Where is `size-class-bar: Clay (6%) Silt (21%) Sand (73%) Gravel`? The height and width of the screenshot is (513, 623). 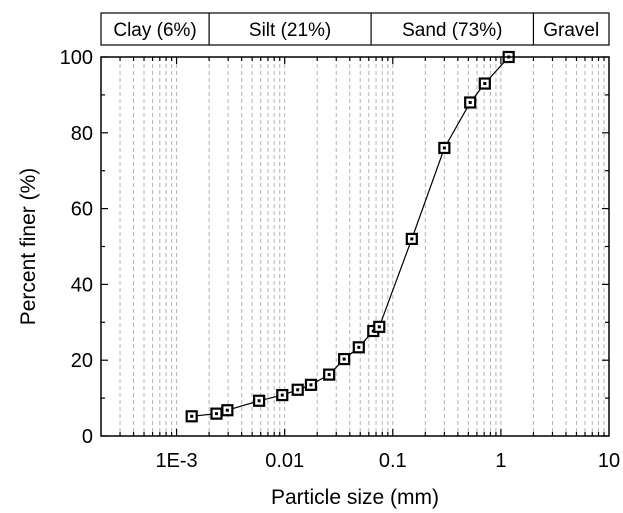 size-class-bar: Clay (6%) Silt (21%) Sand (73%) Gravel is located at coordinates (355, 29).